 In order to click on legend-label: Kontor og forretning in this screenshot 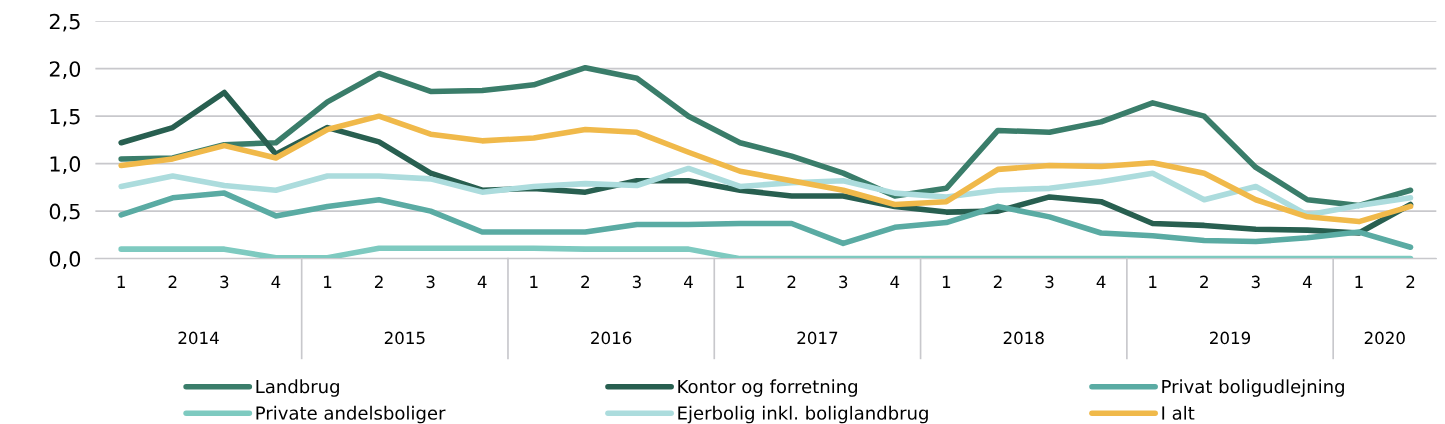, I will do `click(767, 388)`.